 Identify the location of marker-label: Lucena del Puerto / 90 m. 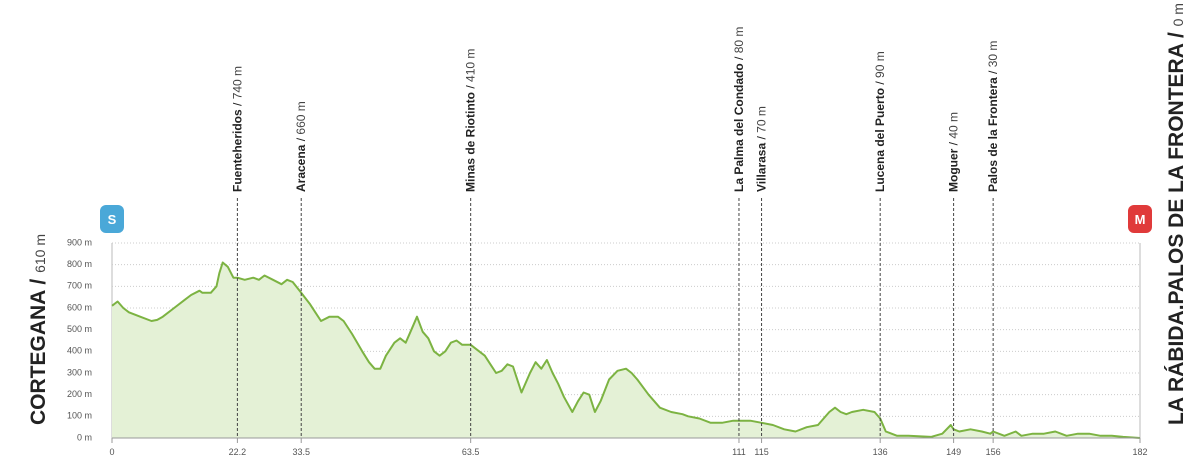
(880, 121).